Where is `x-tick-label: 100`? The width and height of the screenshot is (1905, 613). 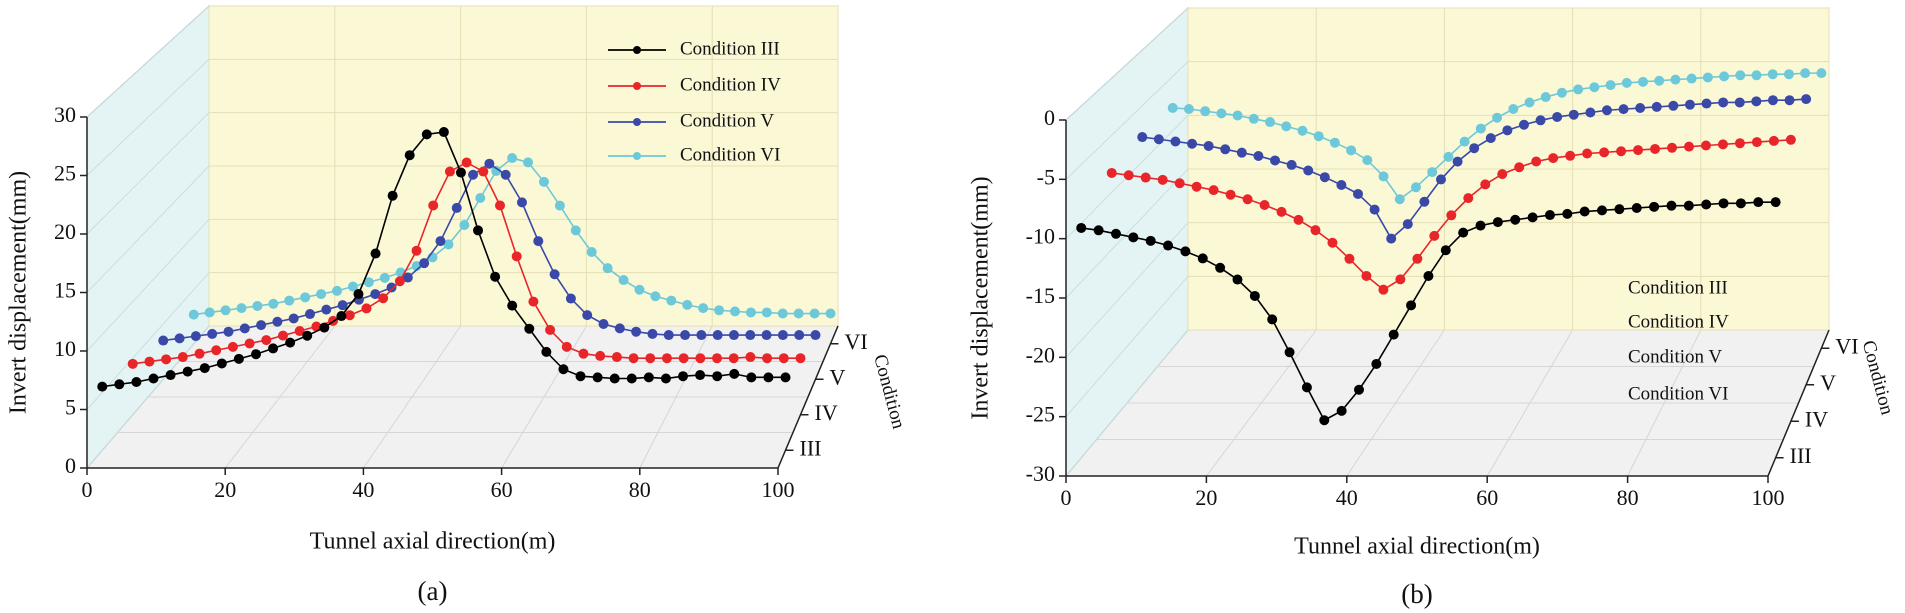 x-tick-label: 100 is located at coordinates (778, 489).